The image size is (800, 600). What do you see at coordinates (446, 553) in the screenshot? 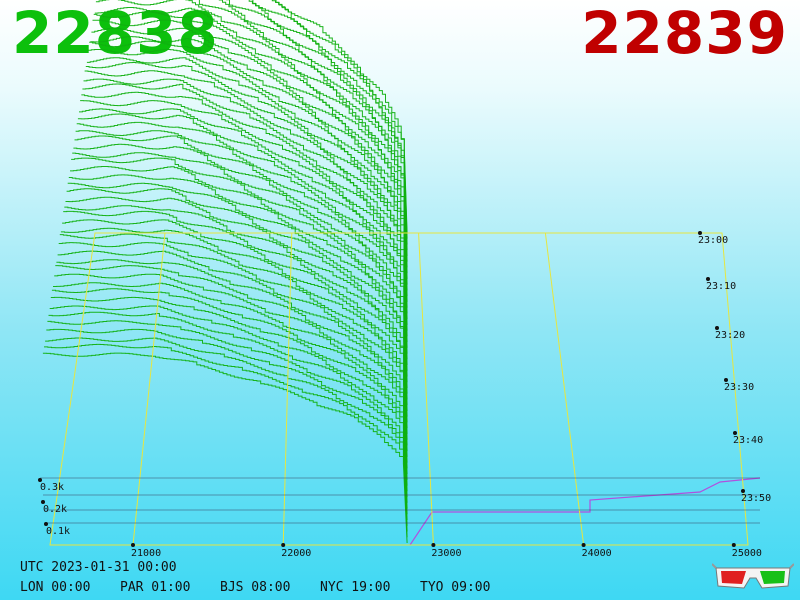
I see `price-tick-label: 23000` at bounding box center [446, 553].